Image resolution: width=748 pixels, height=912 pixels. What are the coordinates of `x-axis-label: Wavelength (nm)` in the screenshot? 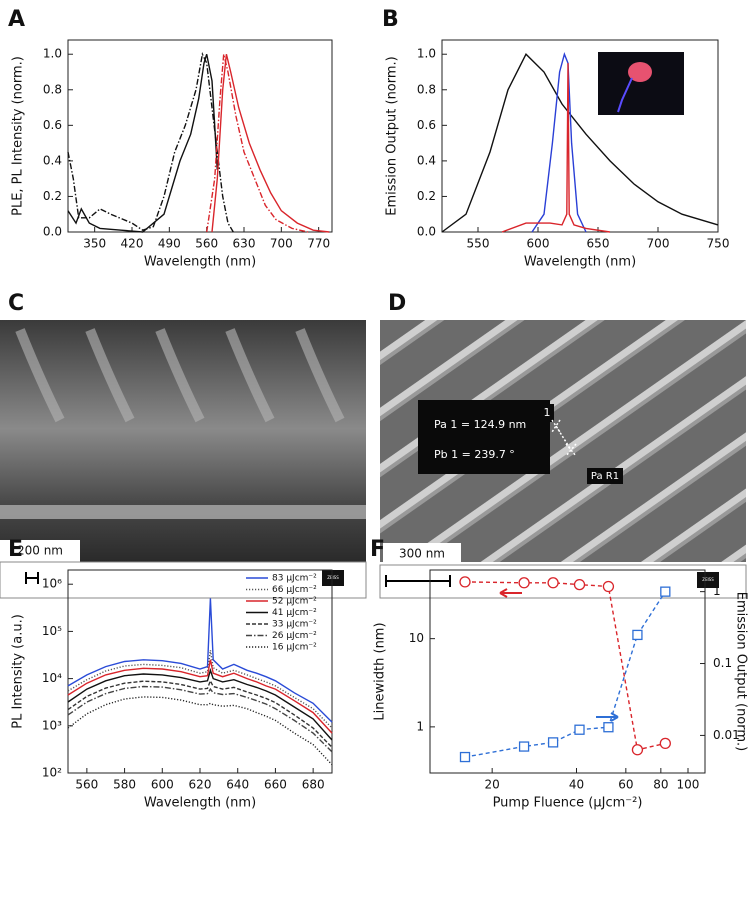 It's located at (200, 803).